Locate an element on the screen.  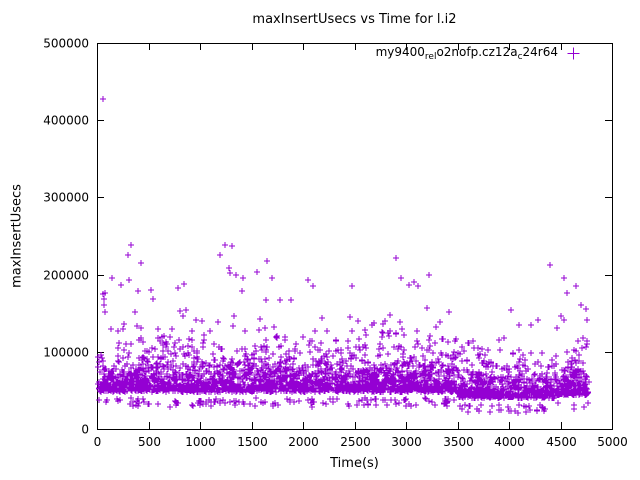
y-tick-label: 200000 is located at coordinates (66, 276).